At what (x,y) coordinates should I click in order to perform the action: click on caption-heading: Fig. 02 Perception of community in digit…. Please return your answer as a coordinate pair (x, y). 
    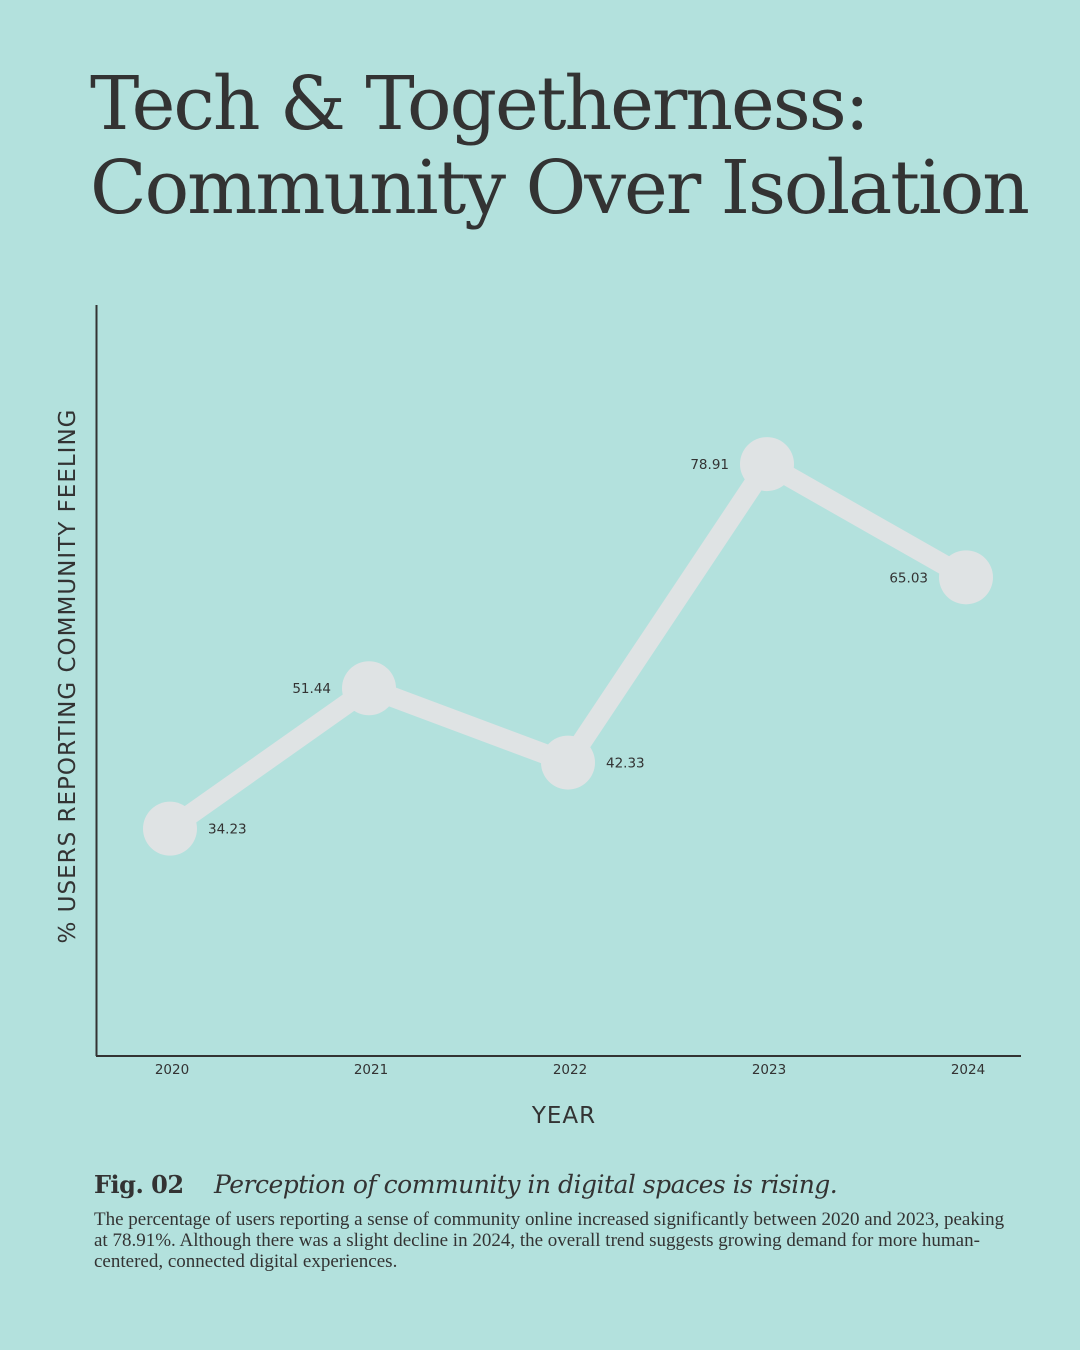
    Looking at the image, I should click on (554, 1184).